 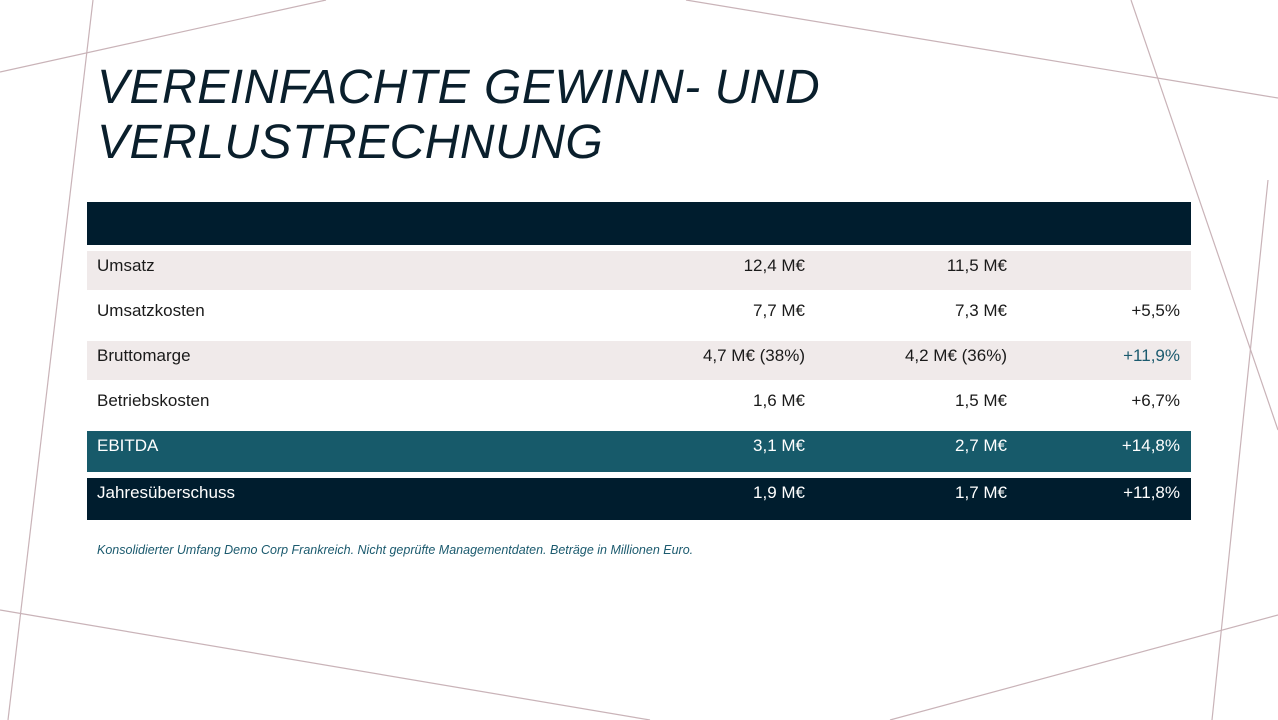 What do you see at coordinates (976, 265) in the screenshot?
I see `row-value-2: 11,5 M€` at bounding box center [976, 265].